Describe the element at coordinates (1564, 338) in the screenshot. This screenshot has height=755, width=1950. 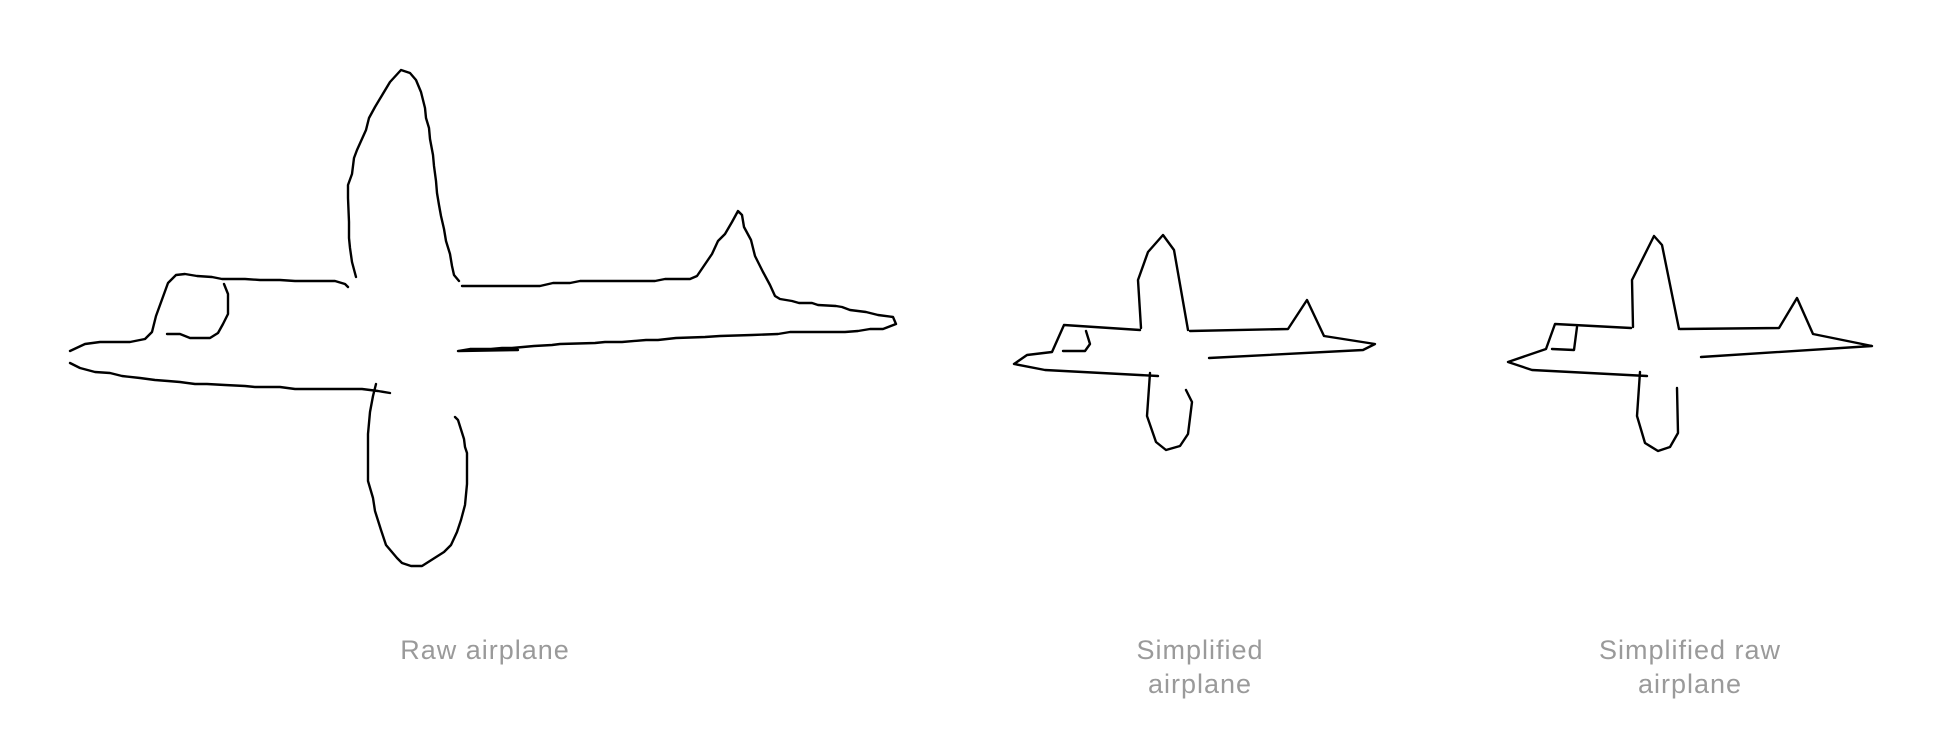
I see `simplified-raw-cockpit-stroke` at that location.